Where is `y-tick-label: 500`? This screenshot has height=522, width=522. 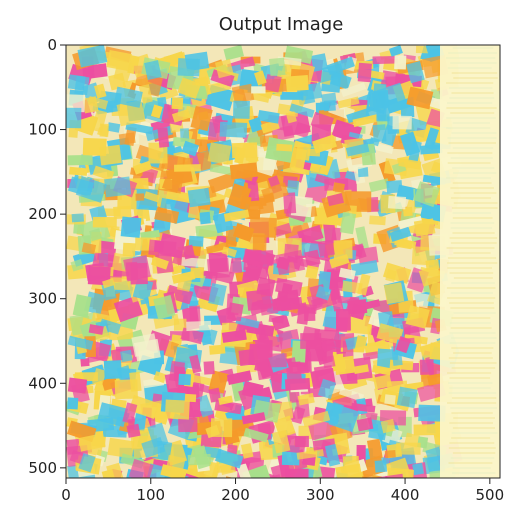
y-tick-label: 500 is located at coordinates (42, 468).